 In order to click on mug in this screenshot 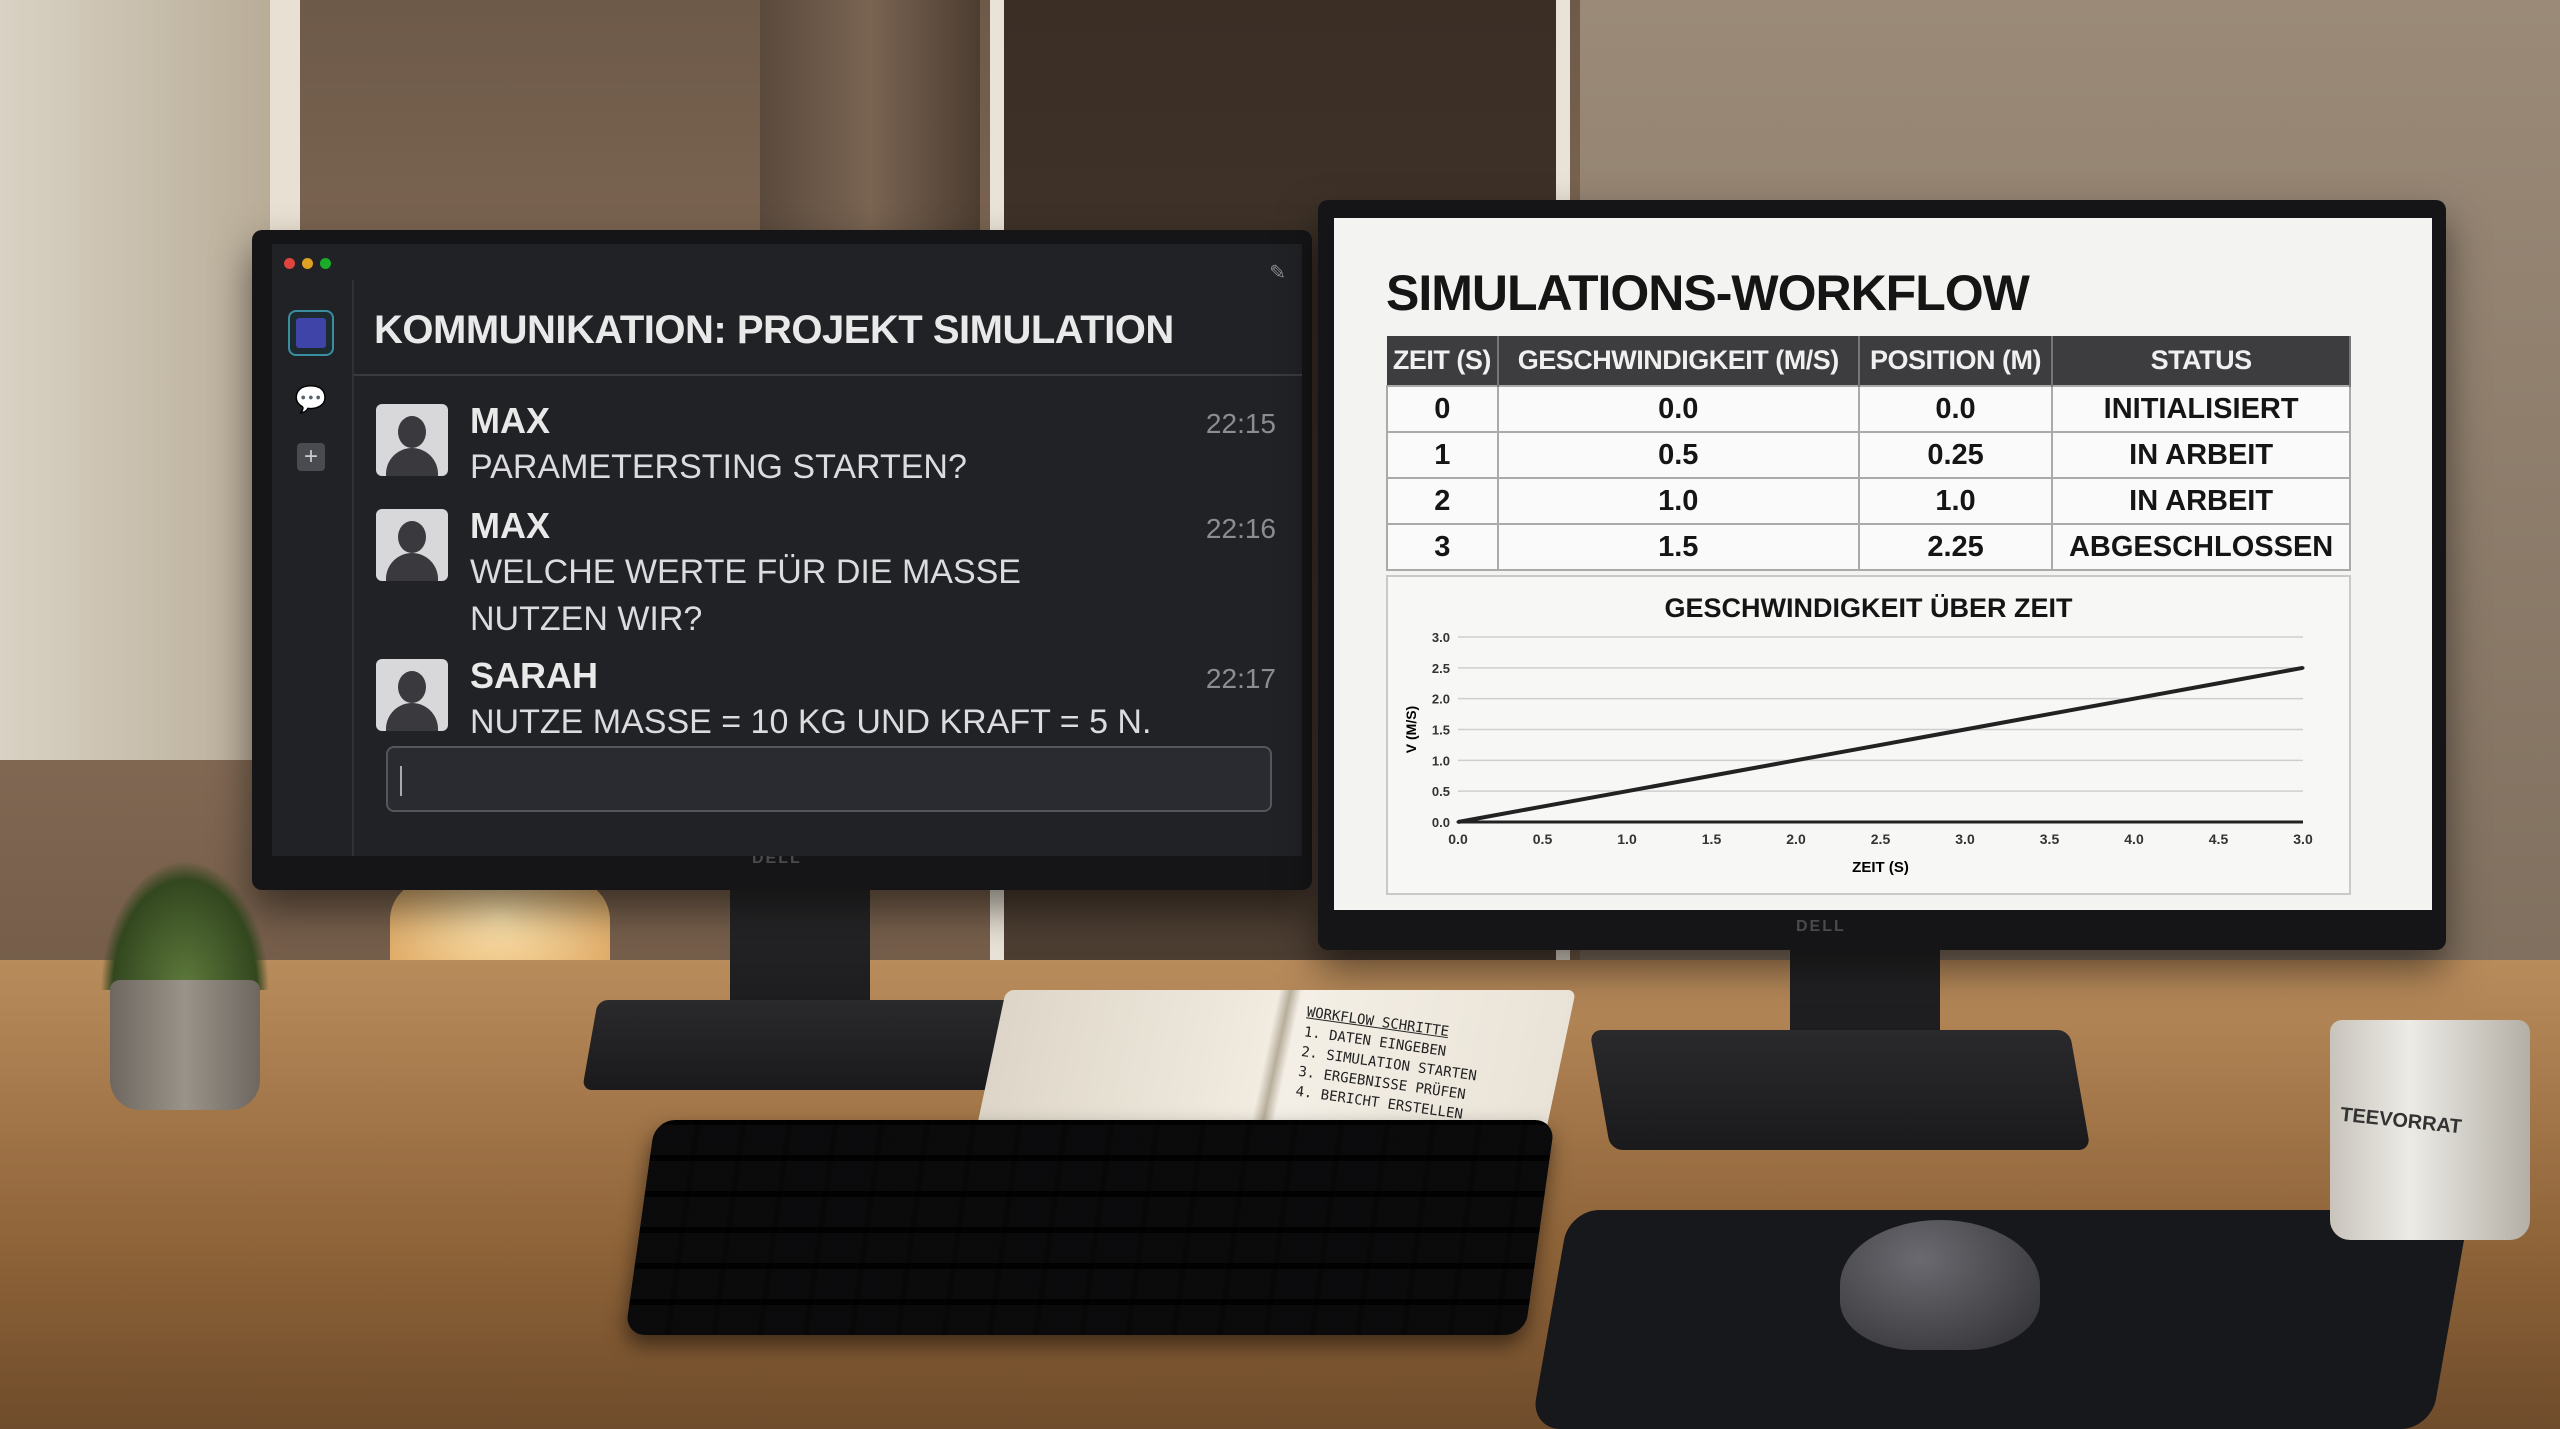, I will do `click(2430, 1130)`.